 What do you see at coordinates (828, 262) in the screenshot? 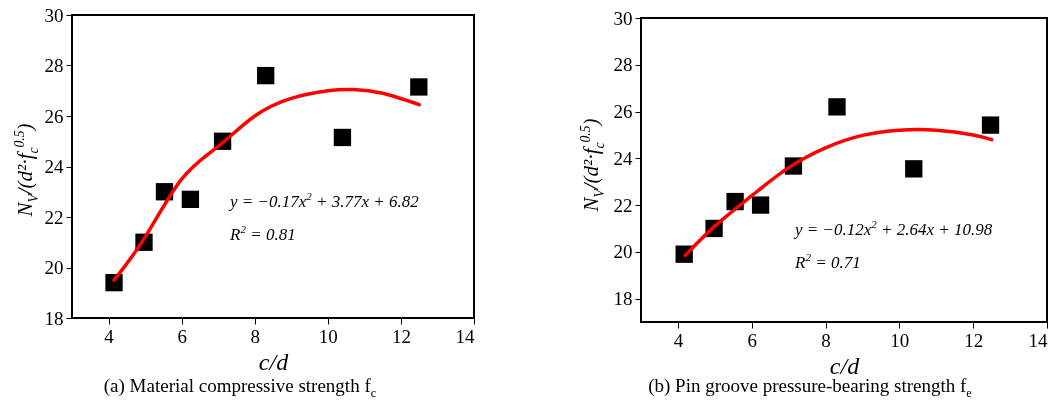
I see `annotation: R$^{2}$ = 0.71` at bounding box center [828, 262].